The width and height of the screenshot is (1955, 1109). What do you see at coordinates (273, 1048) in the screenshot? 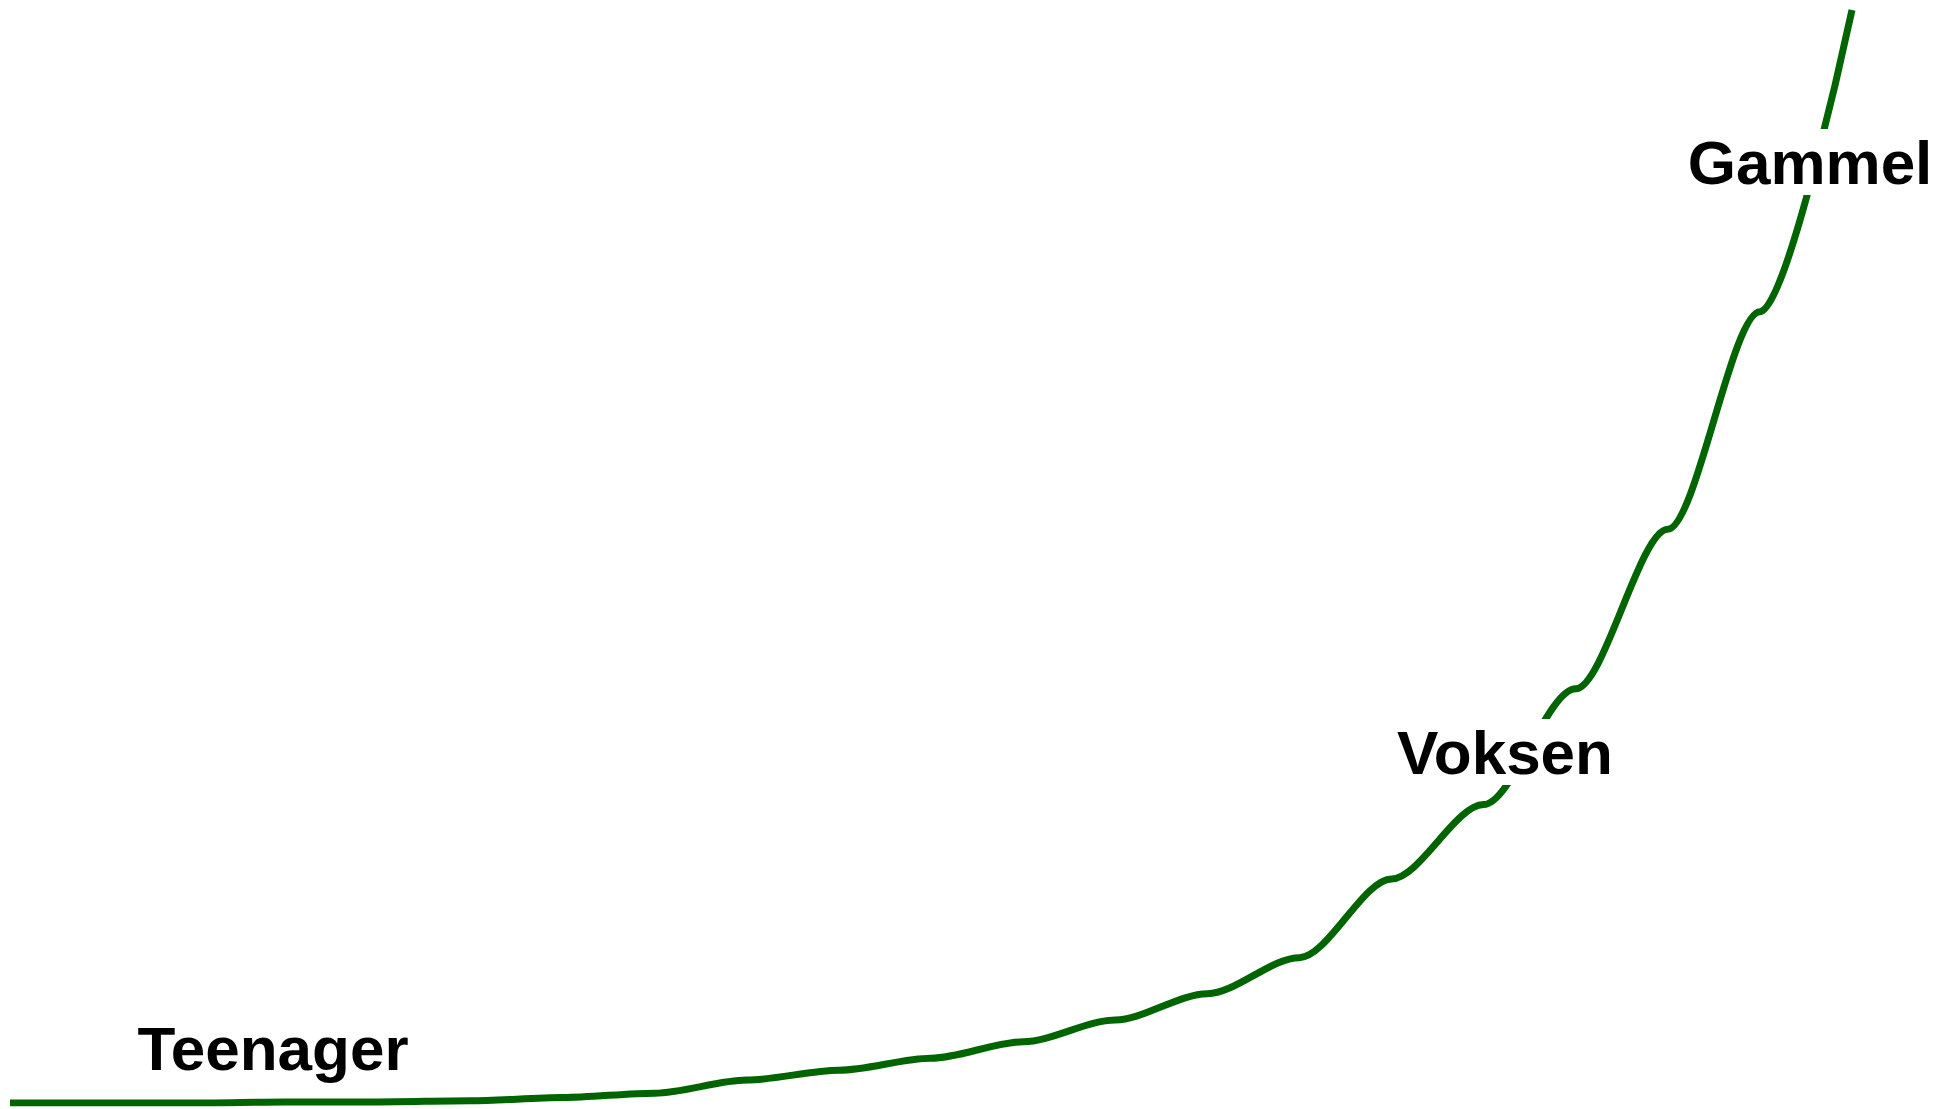
I see `annotation: Teenager` at bounding box center [273, 1048].